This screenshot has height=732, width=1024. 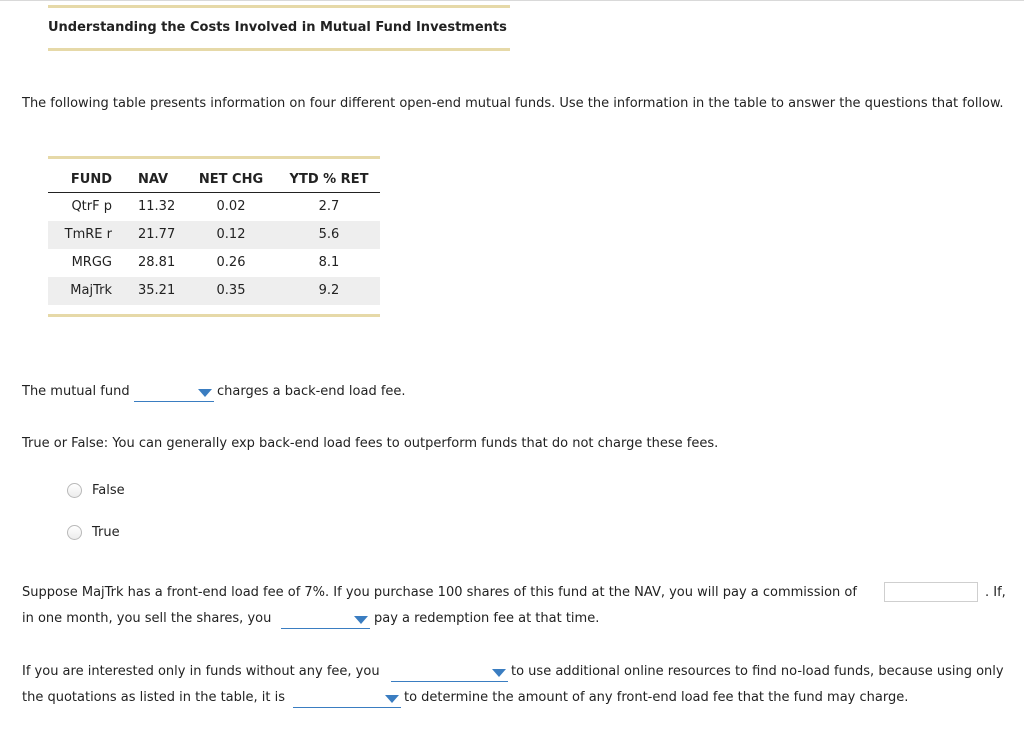 I want to click on fund-cell: MRGG, so click(x=91, y=262).